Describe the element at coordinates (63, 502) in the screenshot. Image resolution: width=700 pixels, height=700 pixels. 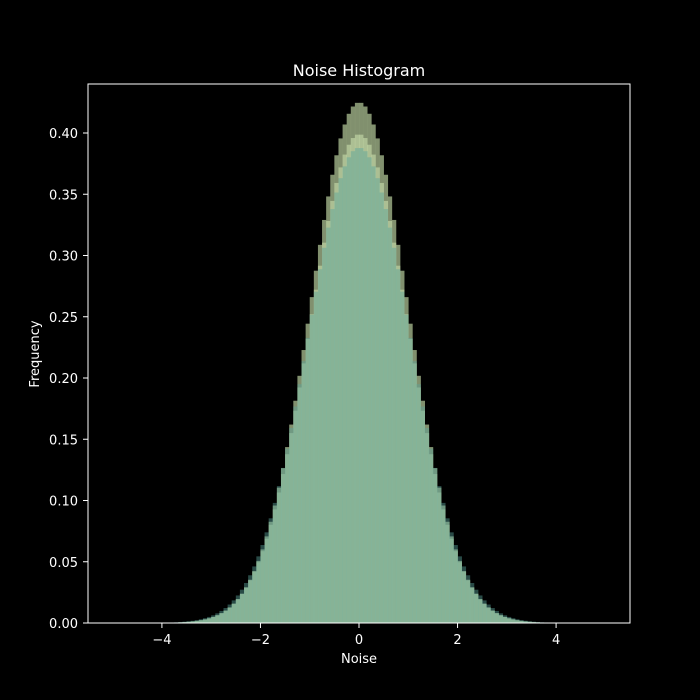
I see `y-tick-label: 0.10` at that location.